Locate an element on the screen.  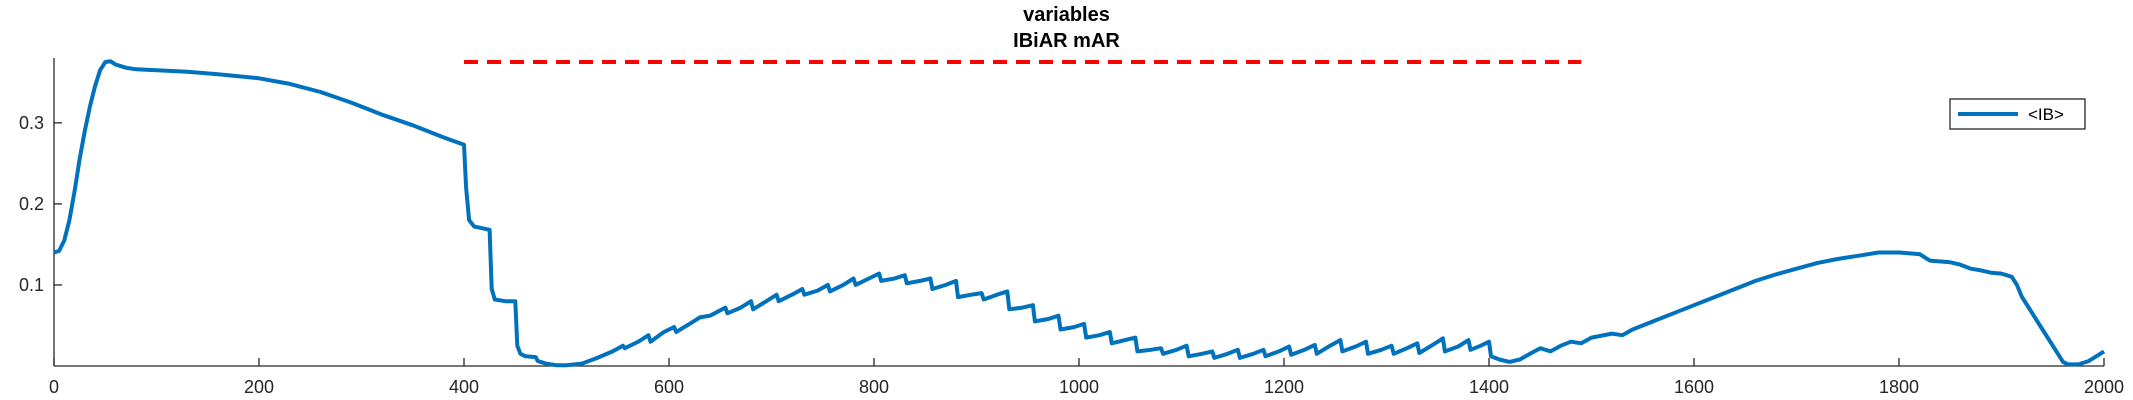
x-tick-label: 1200 is located at coordinates (1284, 387).